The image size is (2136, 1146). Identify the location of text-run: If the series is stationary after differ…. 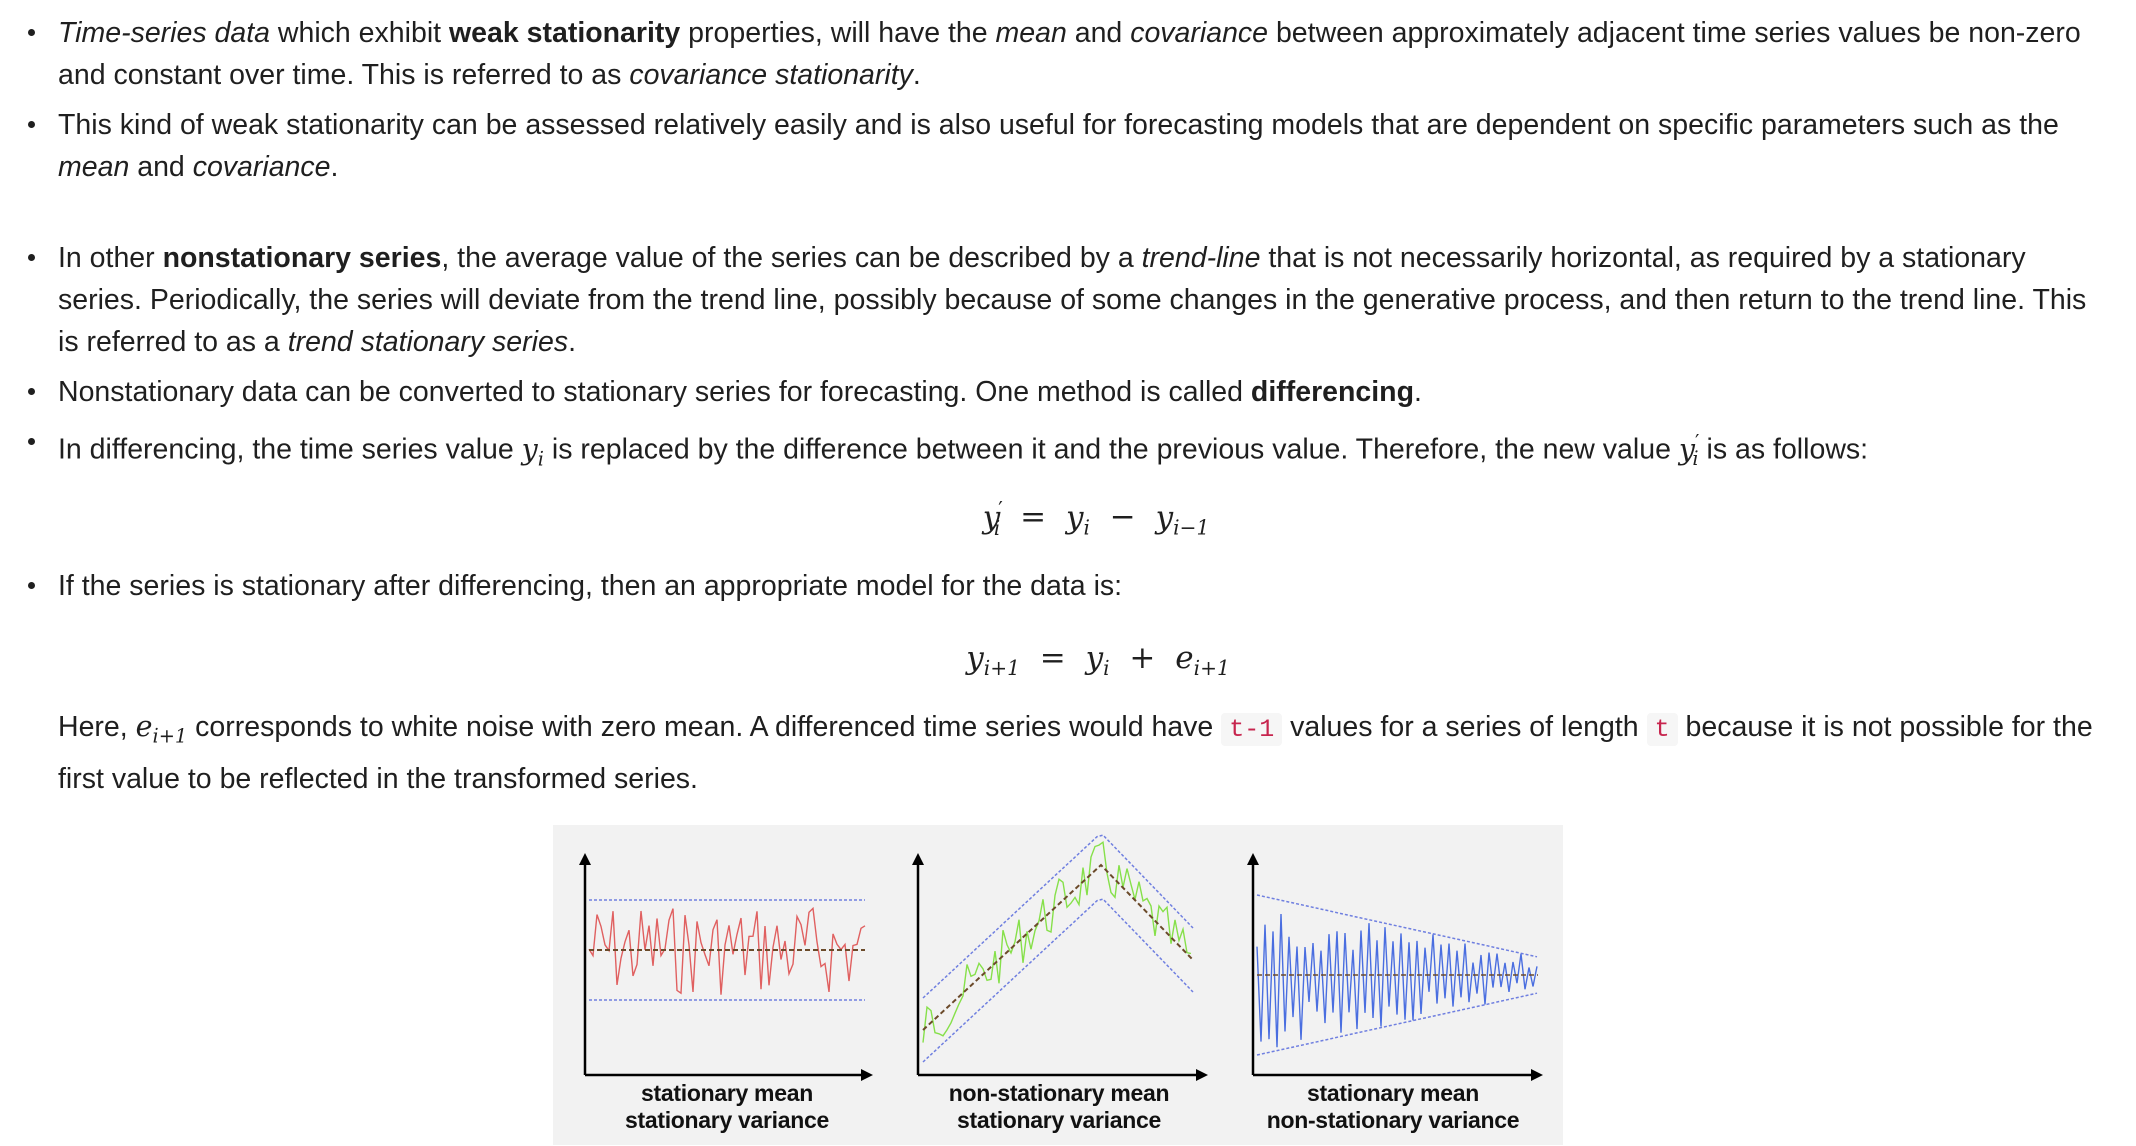
(590, 586).